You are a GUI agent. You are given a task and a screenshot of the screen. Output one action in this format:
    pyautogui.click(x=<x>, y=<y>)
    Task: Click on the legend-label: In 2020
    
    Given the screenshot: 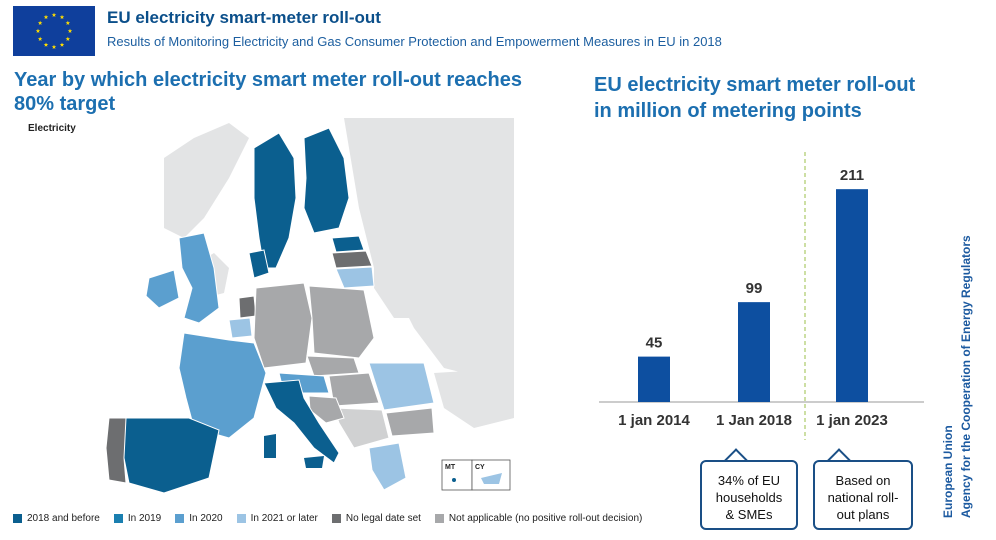 What is the action you would take?
    pyautogui.click(x=206, y=518)
    